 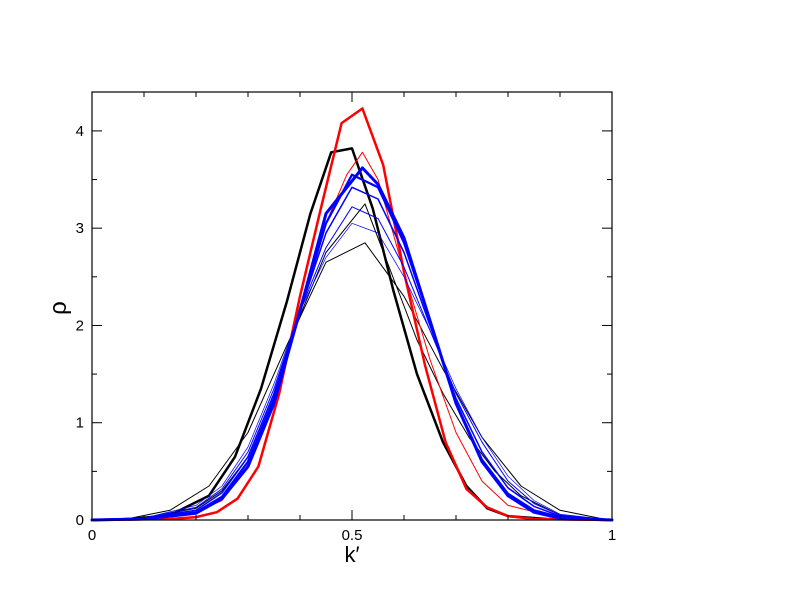 I want to click on y-axis-label: ρ, so click(x=58, y=308).